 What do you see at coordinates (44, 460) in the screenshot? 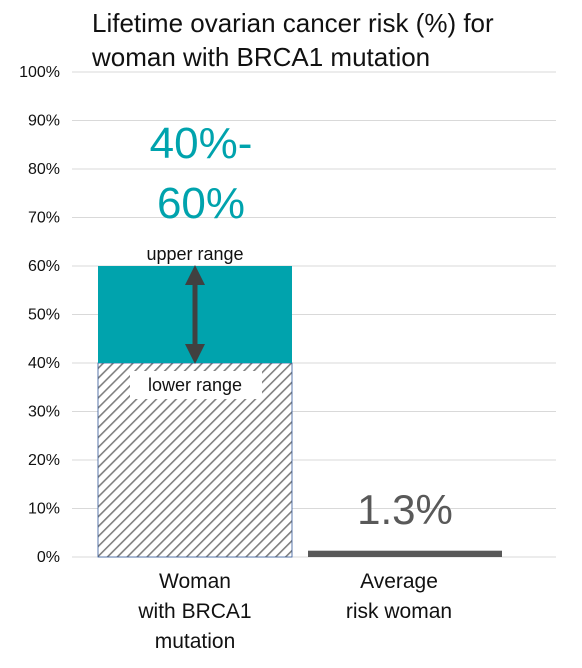
I see `y-tick-label-20: 20%` at bounding box center [44, 460].